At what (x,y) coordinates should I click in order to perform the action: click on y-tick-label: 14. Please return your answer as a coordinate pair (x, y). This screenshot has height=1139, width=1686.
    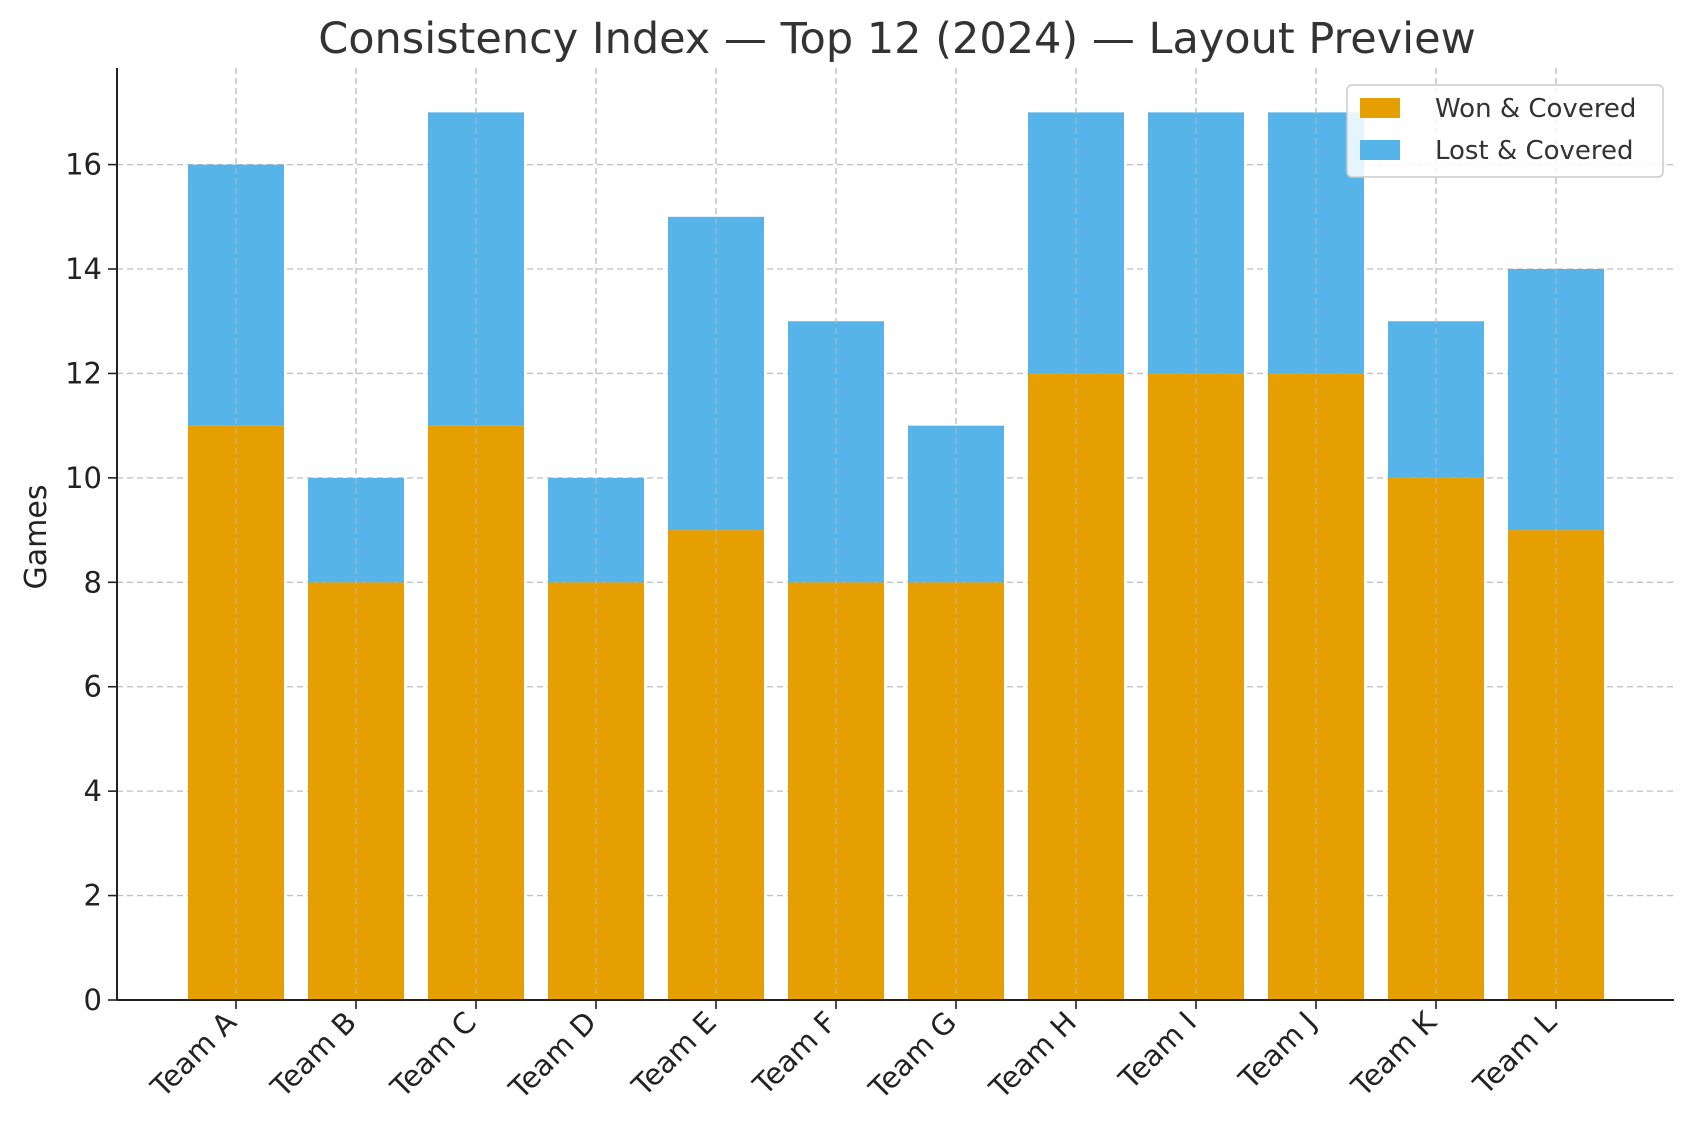
    Looking at the image, I should click on (83, 269).